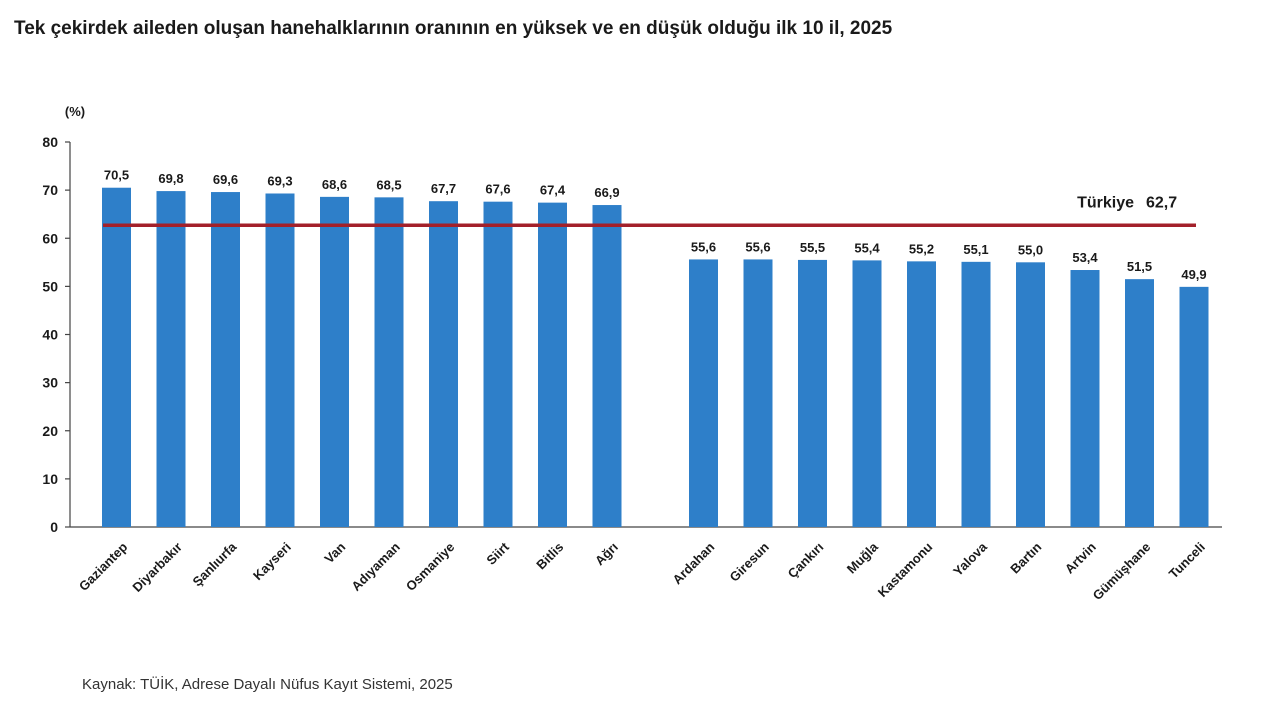  What do you see at coordinates (334, 552) in the screenshot?
I see `x-tick-label: Van` at bounding box center [334, 552].